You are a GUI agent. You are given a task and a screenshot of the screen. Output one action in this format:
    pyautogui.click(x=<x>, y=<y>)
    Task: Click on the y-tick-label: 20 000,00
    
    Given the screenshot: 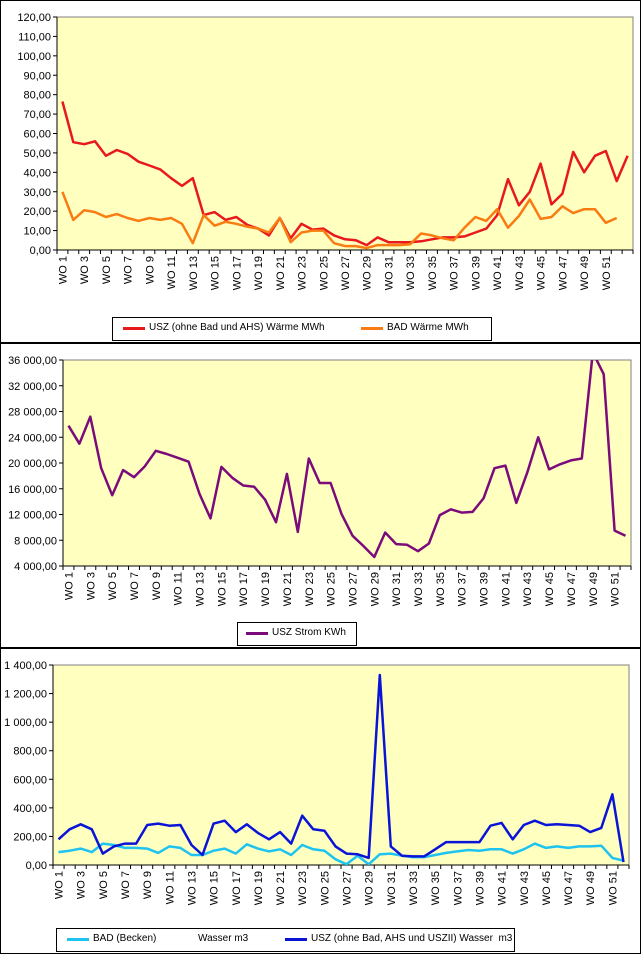 What is the action you would take?
    pyautogui.click(x=32, y=464)
    